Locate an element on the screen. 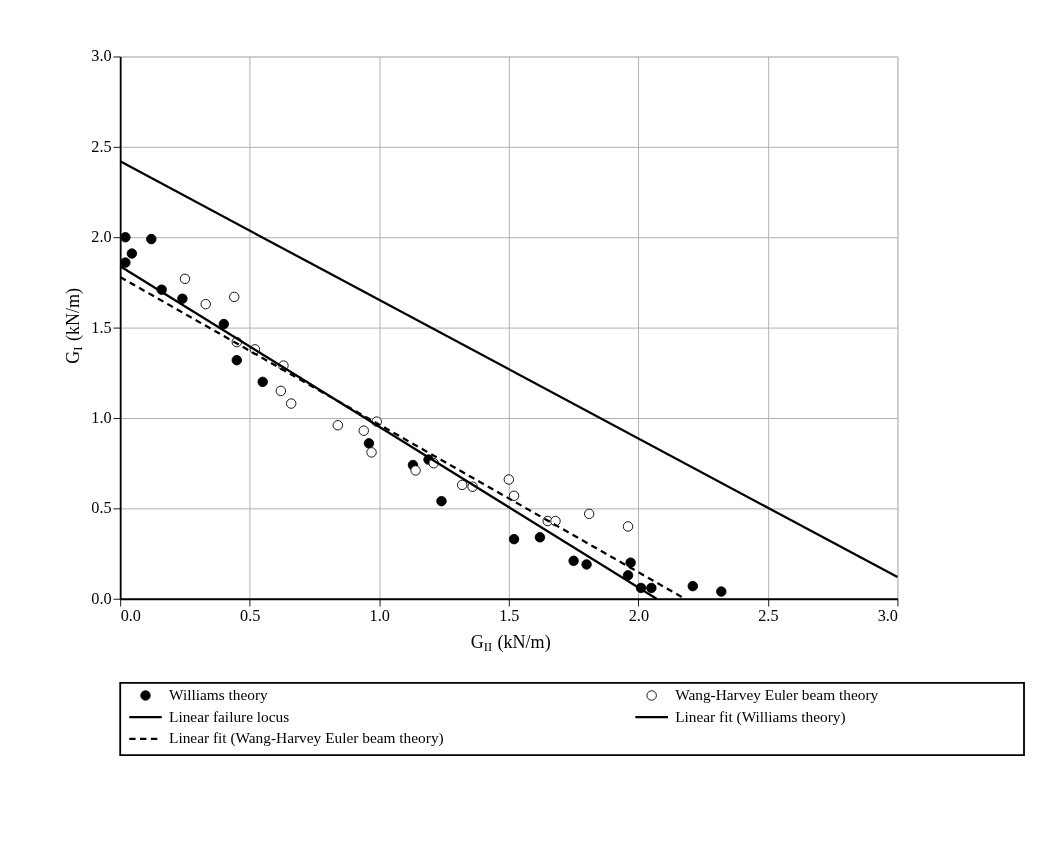  y-axis-title: GI (kN/m) is located at coordinates (74, 325).